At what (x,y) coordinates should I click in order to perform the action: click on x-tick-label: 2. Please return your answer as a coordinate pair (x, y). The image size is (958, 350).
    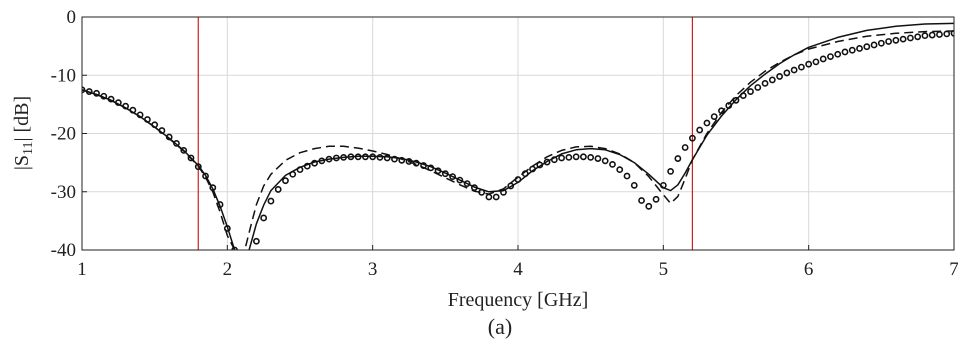
    Looking at the image, I should click on (228, 269).